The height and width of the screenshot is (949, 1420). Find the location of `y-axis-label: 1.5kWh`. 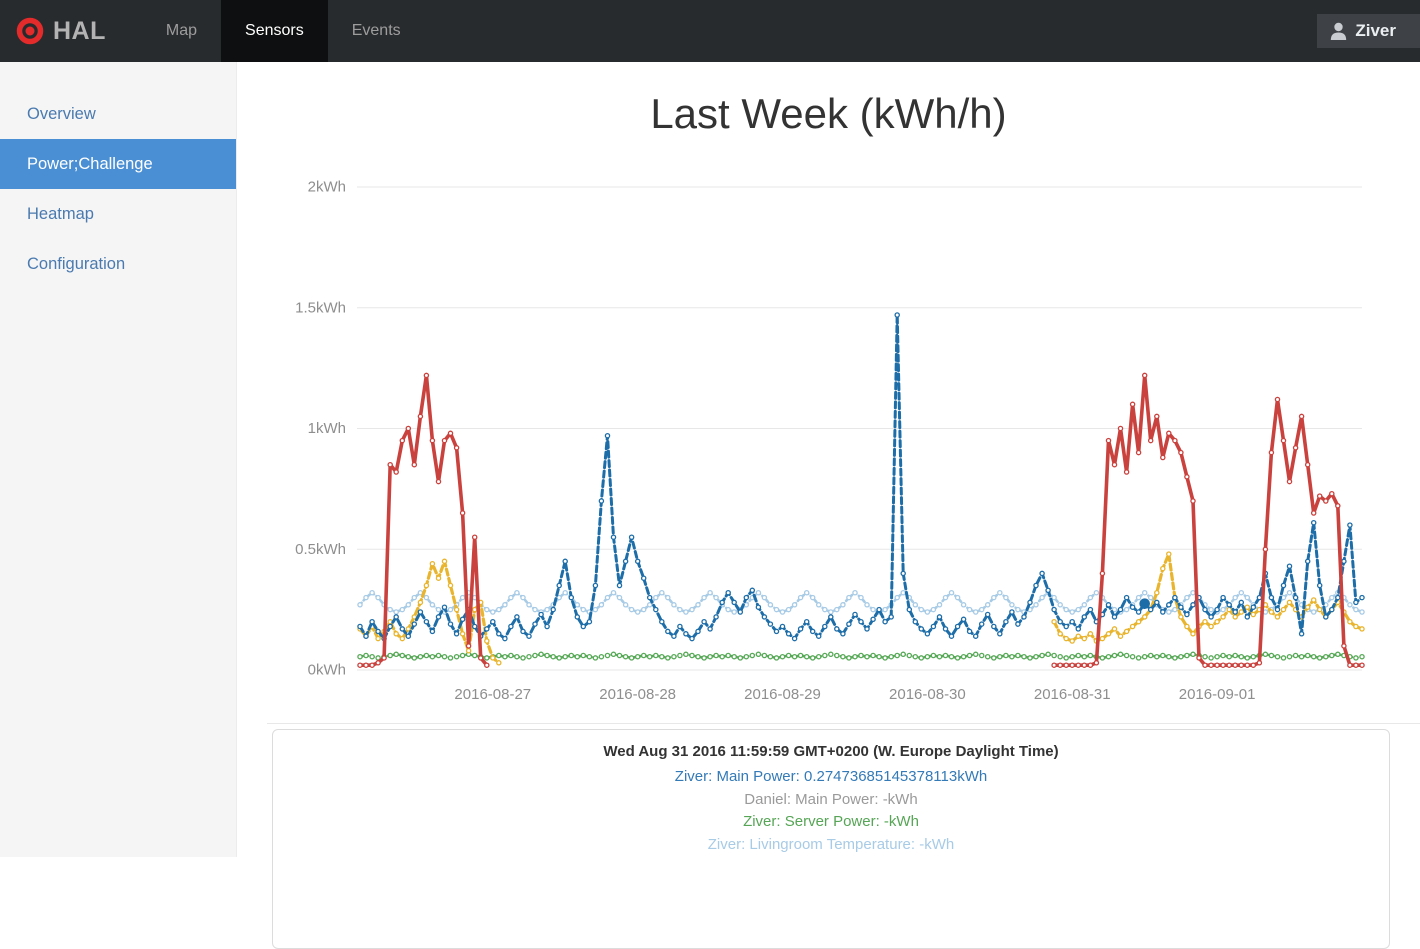

y-axis-label: 1.5kWh is located at coordinates (320, 307).